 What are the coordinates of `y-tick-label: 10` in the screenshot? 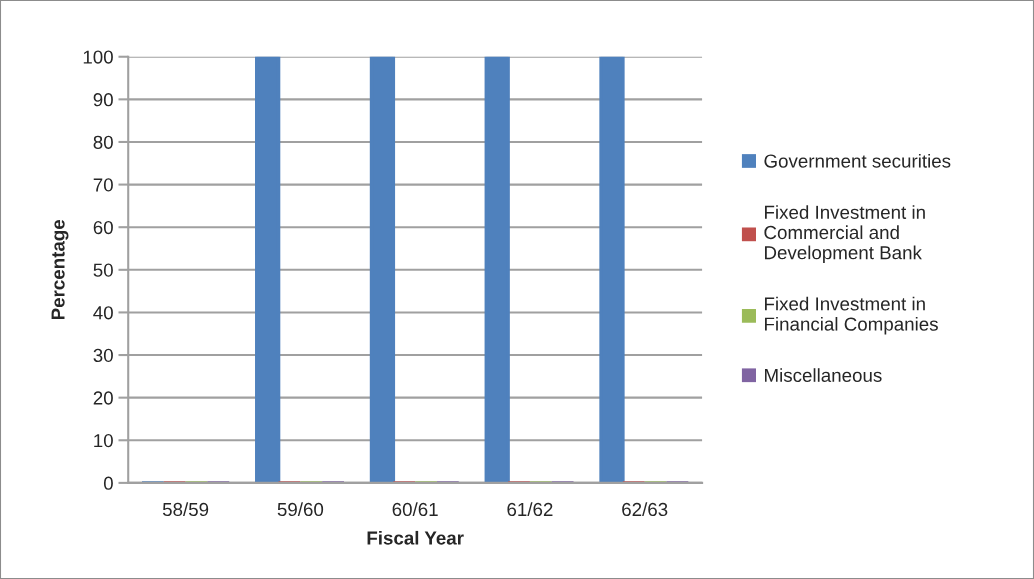 It's located at (103, 440).